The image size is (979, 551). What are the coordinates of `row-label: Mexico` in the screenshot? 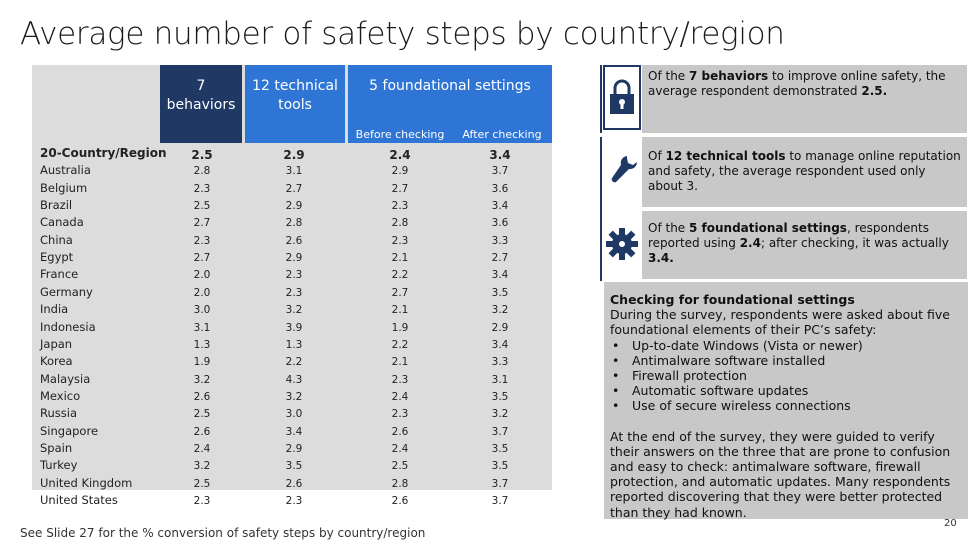 It's located at (60, 395).